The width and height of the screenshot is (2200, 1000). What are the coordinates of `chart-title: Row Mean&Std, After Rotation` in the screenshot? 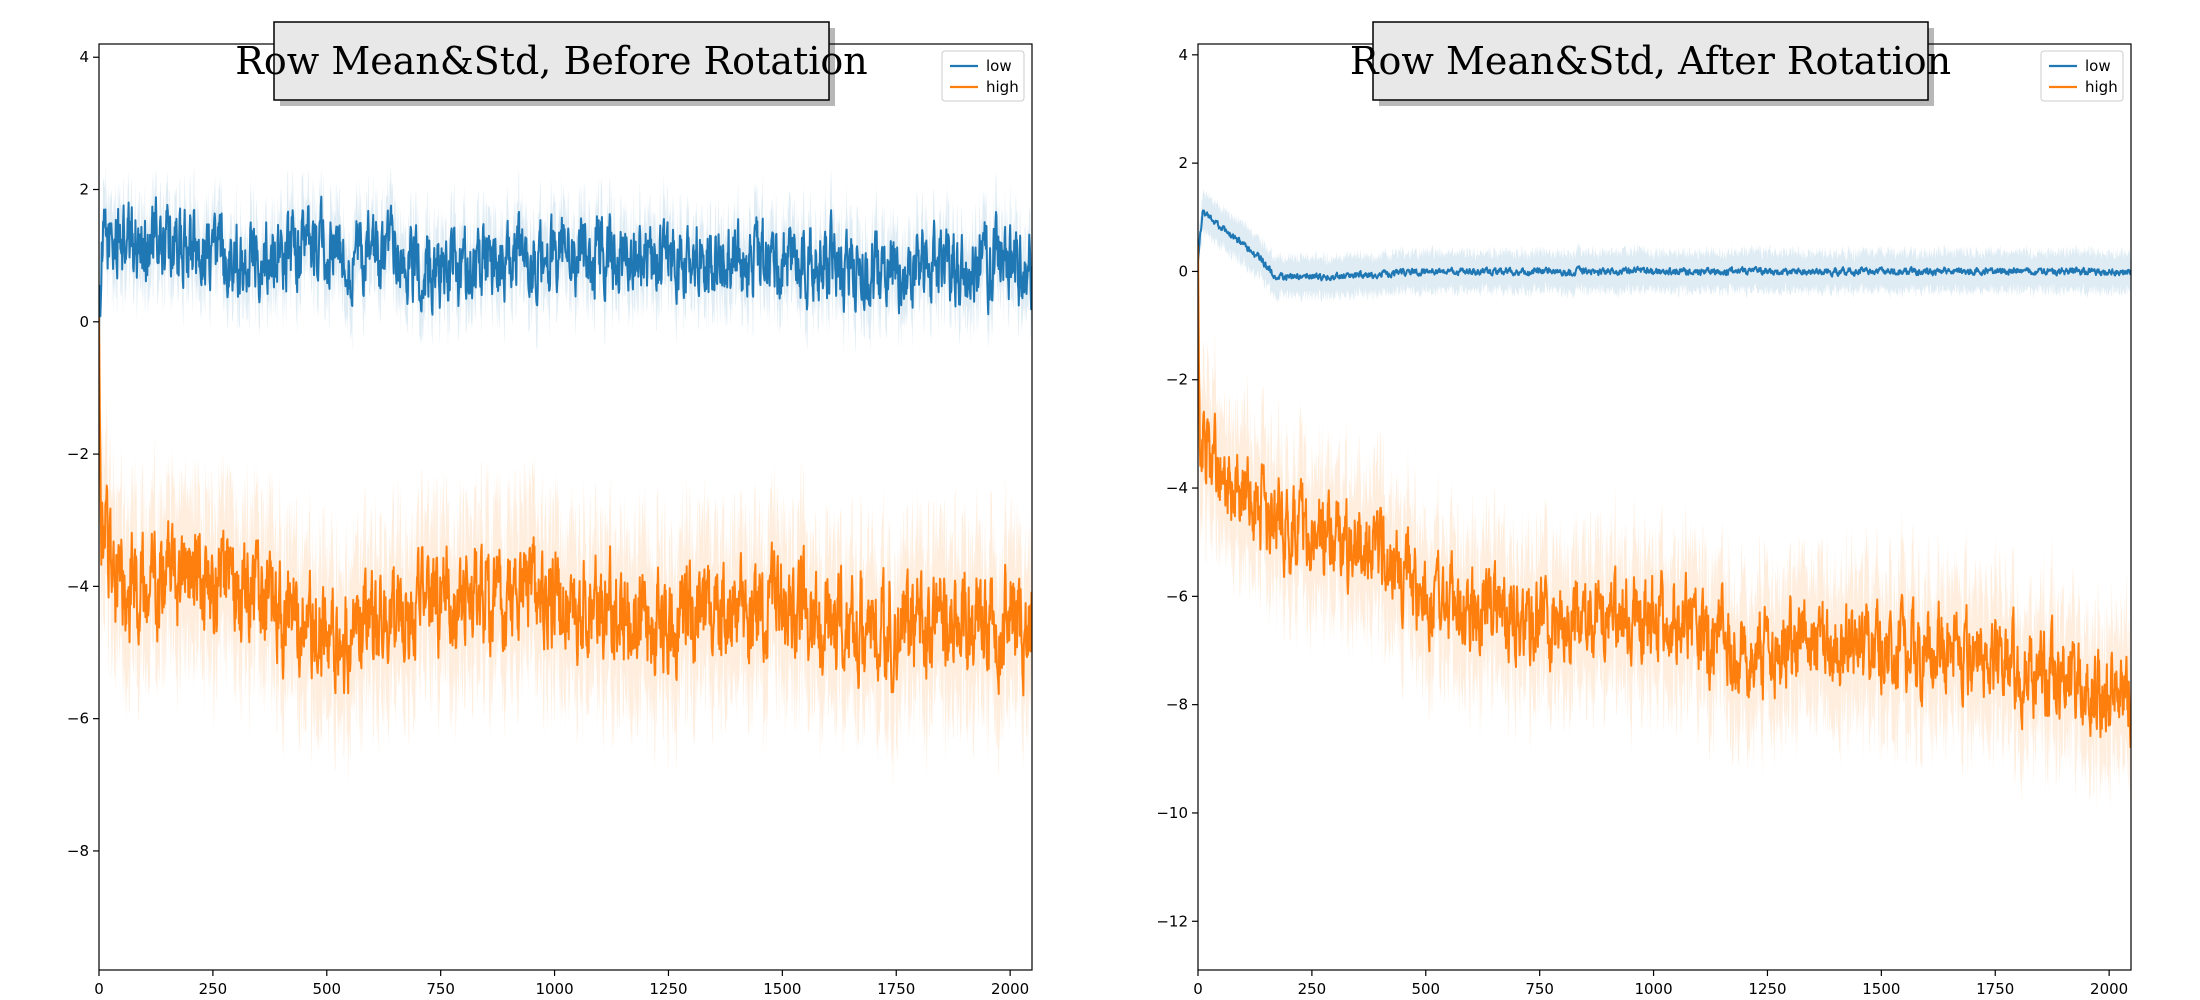 It's located at (1650, 63).